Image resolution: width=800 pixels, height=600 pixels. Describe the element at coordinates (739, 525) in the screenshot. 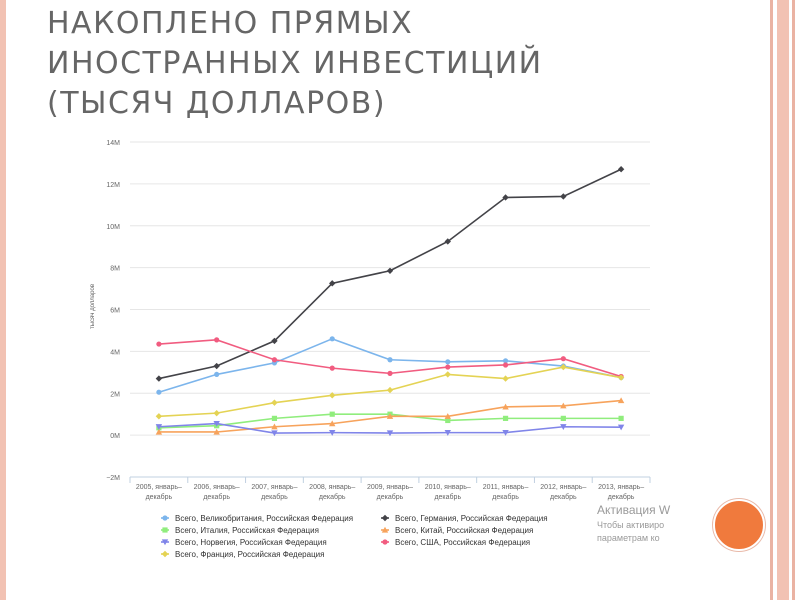

I see `orange-circle-decoration` at that location.